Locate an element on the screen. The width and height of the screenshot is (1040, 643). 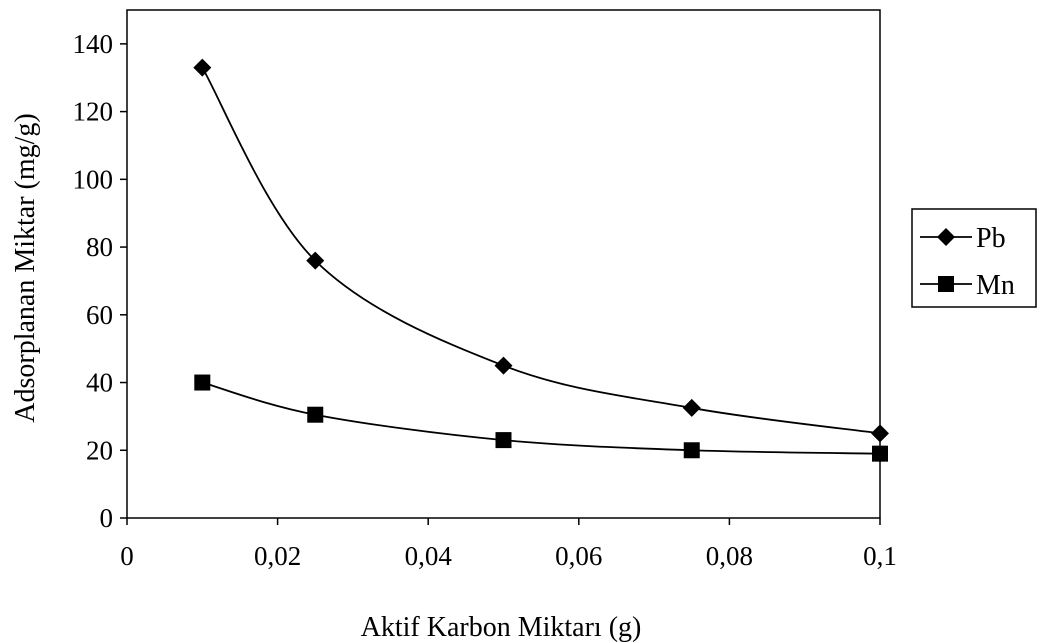
x-tick-label: 0,1 is located at coordinates (880, 556).